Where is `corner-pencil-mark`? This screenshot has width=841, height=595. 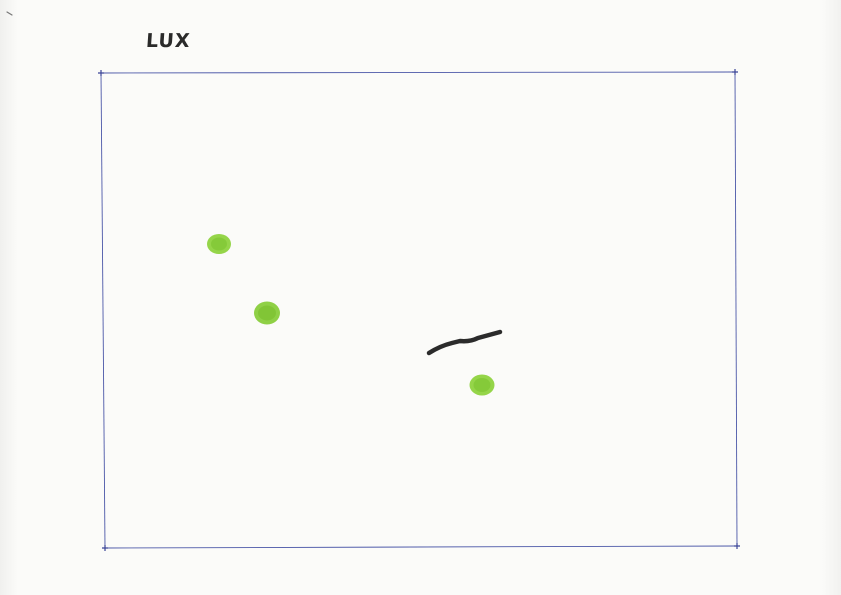 corner-pencil-mark is located at coordinates (9, 13).